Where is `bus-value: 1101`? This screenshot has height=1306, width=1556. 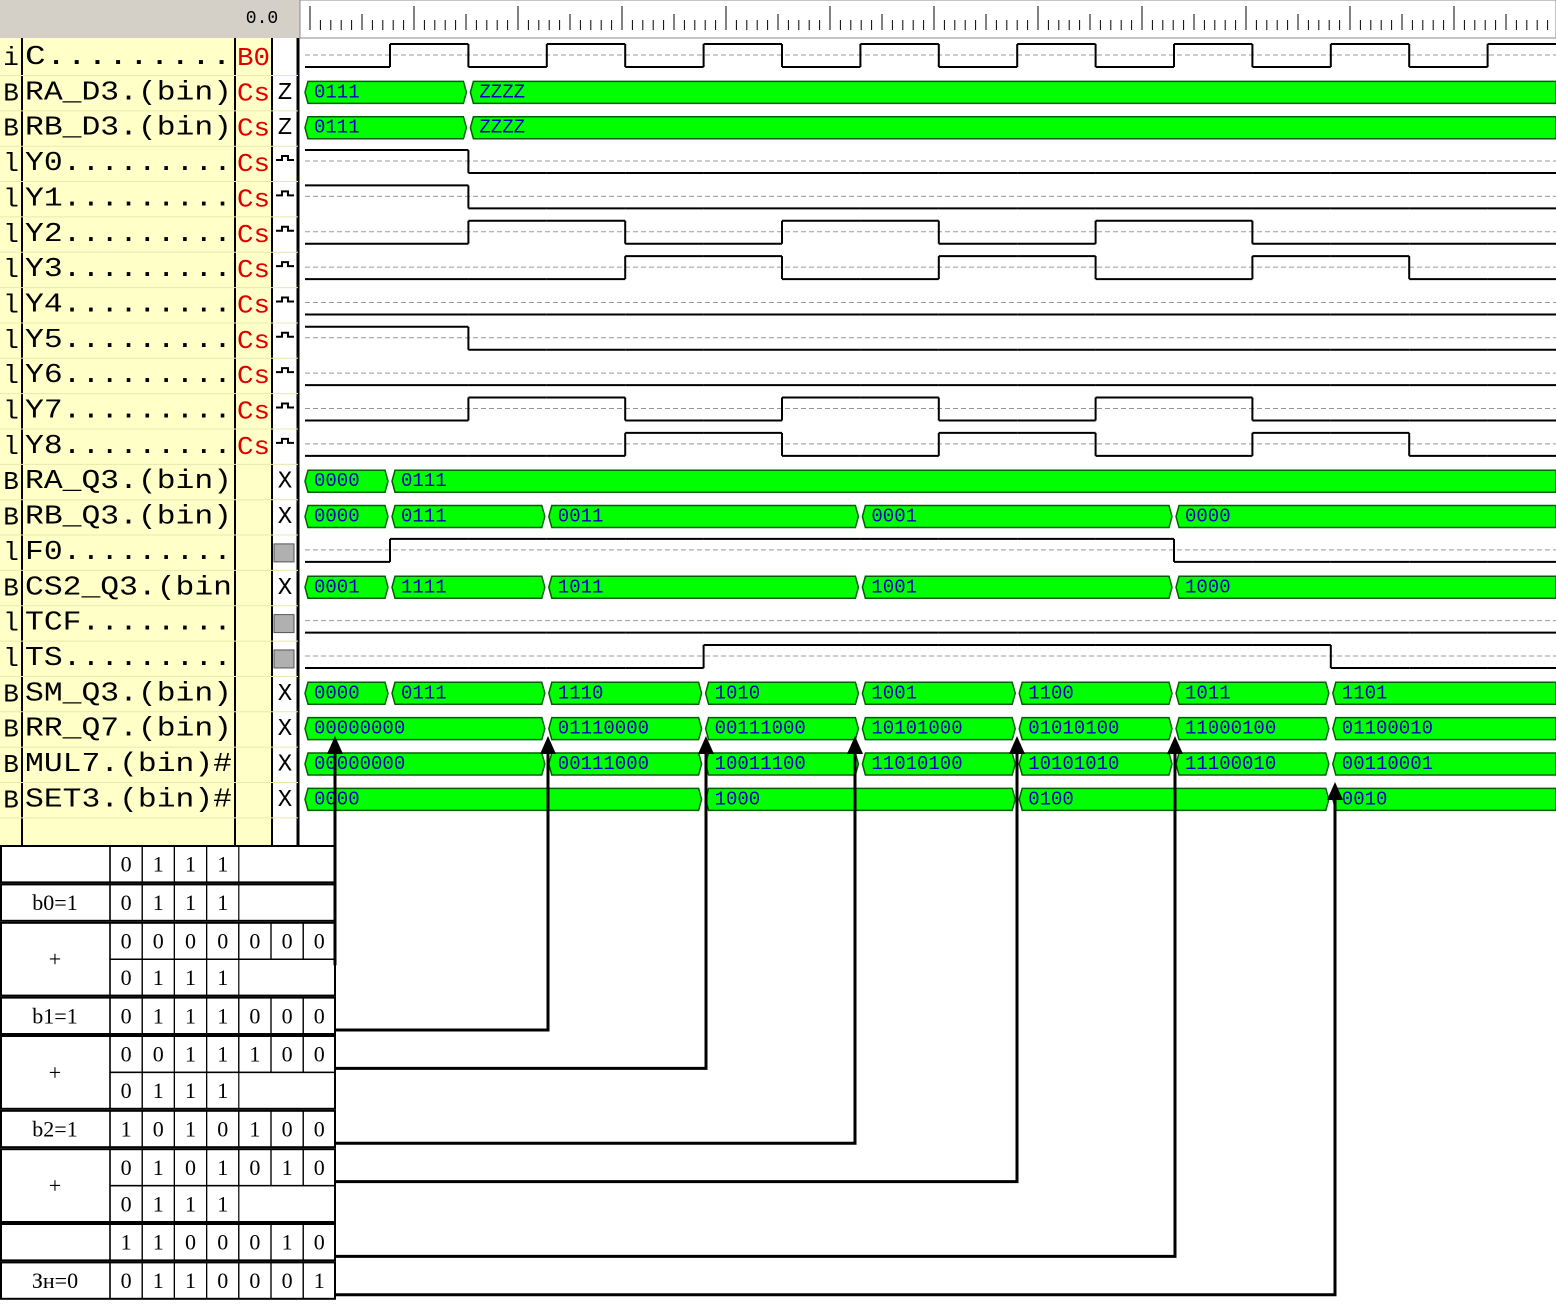 bus-value: 1101 is located at coordinates (1365, 693).